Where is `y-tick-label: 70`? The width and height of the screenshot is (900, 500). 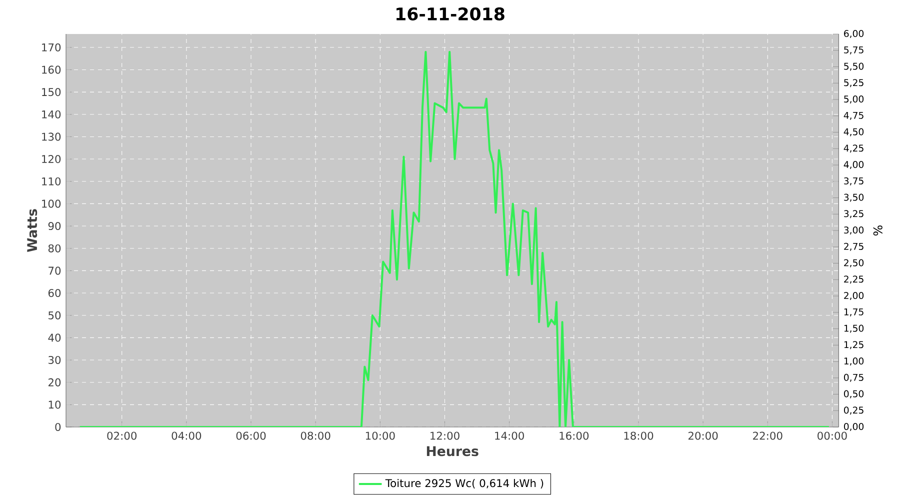 y-tick-label: 70 is located at coordinates (54, 270).